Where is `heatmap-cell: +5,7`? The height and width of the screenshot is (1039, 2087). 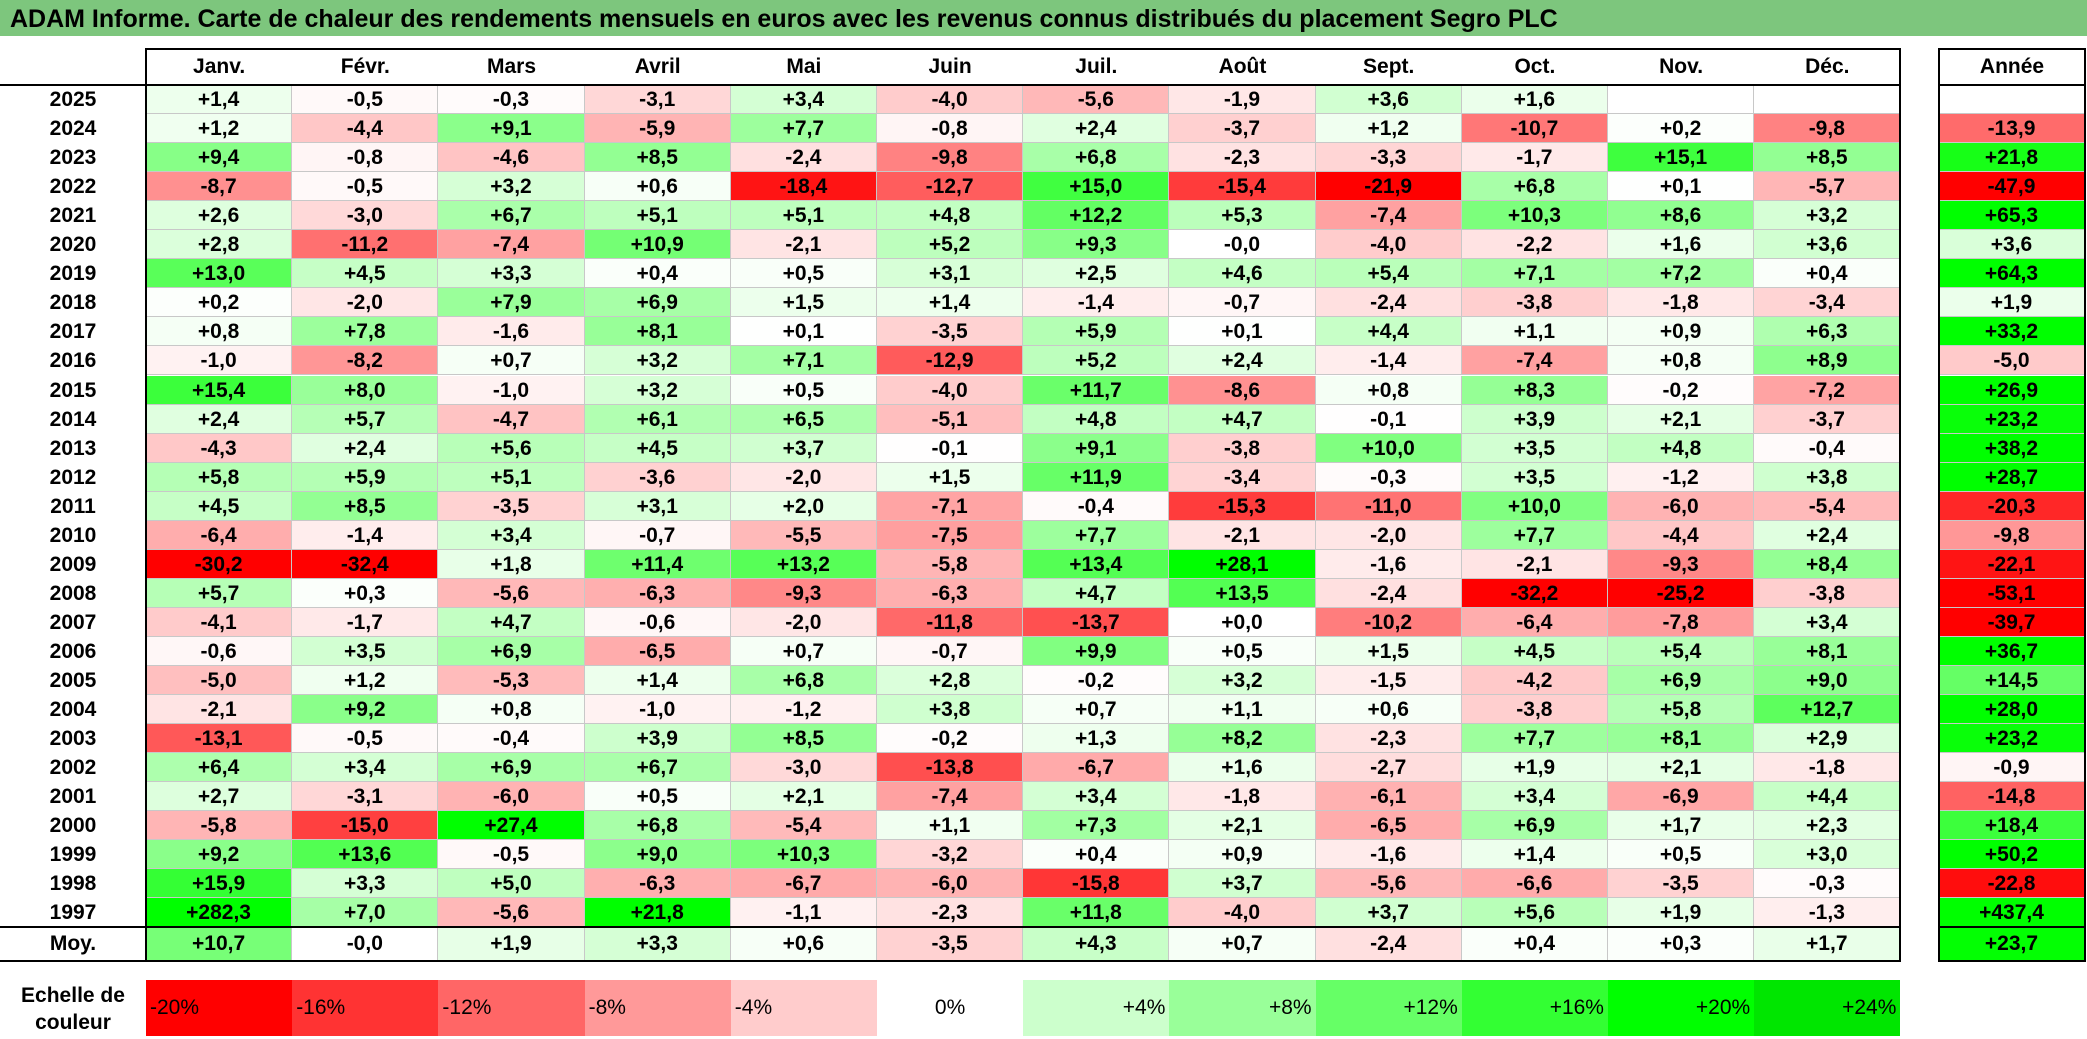
heatmap-cell: +5,7 is located at coordinates (365, 419).